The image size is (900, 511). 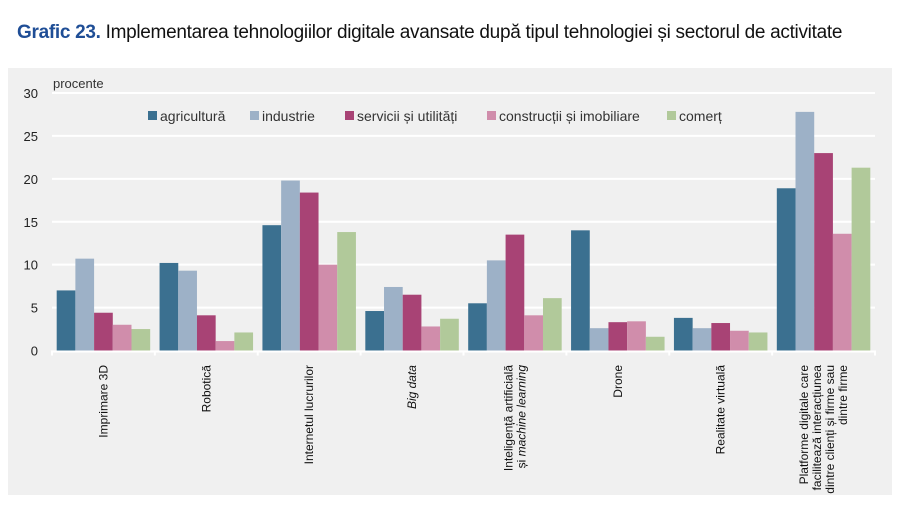 What do you see at coordinates (31, 265) in the screenshot?
I see `y-tick-label: 10` at bounding box center [31, 265].